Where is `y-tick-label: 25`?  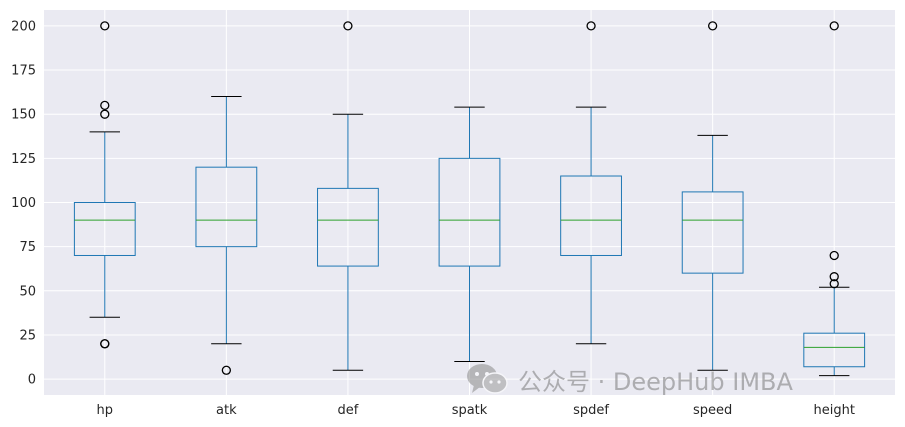 y-tick-label: 25 is located at coordinates (27, 335).